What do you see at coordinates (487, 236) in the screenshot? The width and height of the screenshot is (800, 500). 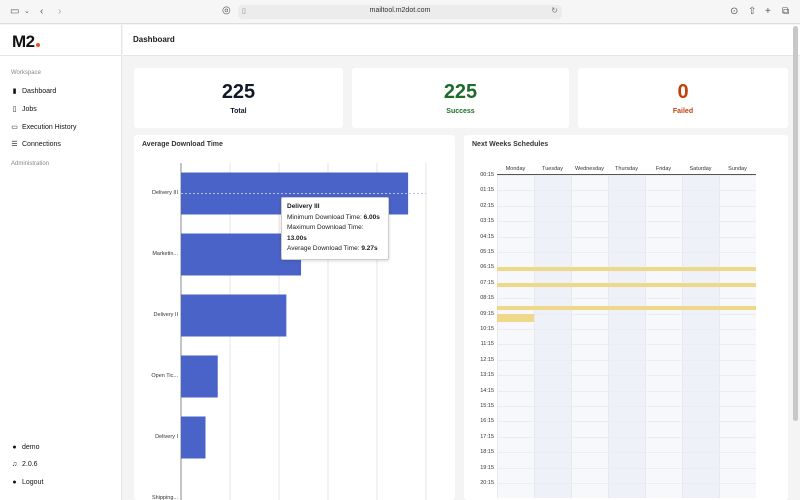 I see `schedule-time-label: 04:15` at bounding box center [487, 236].